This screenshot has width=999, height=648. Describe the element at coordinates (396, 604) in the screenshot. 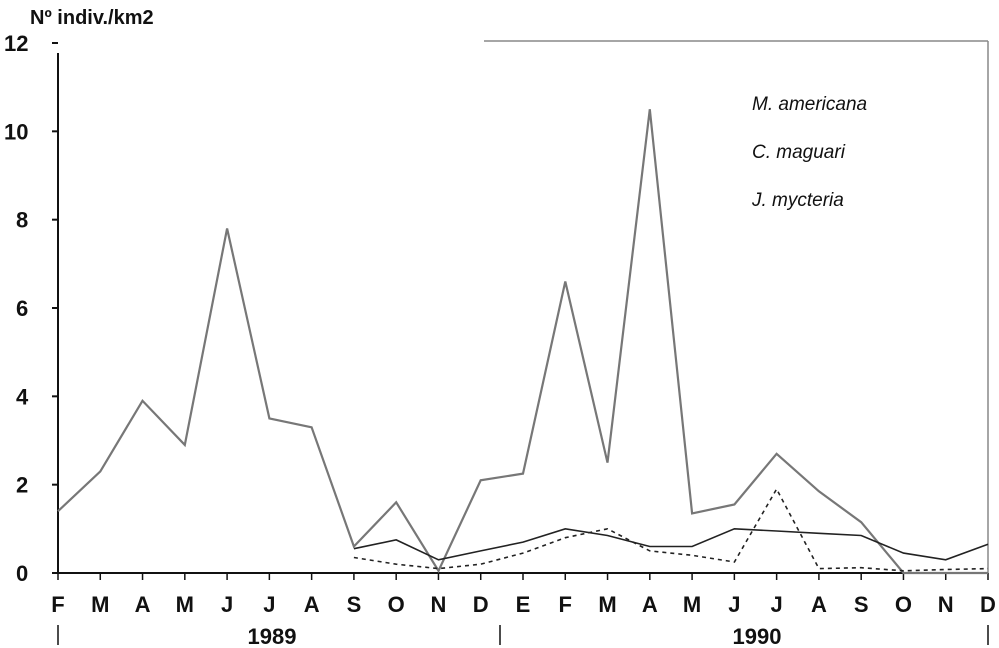

I see `x-tick-label-8: O` at that location.